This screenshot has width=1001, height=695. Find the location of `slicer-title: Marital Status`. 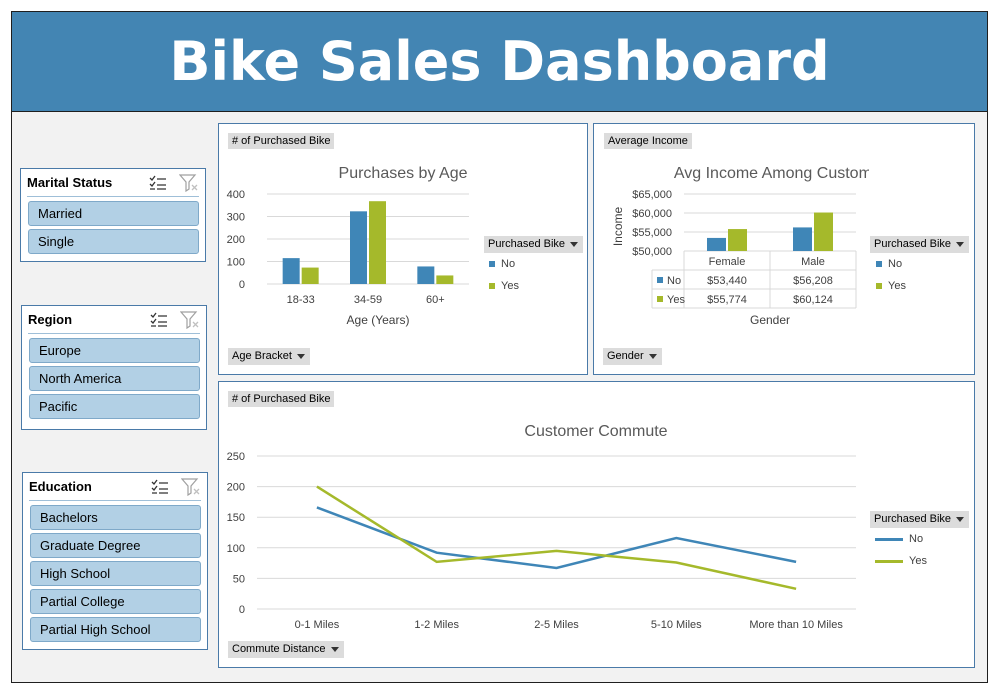

slicer-title: Marital Status is located at coordinates (70, 182).